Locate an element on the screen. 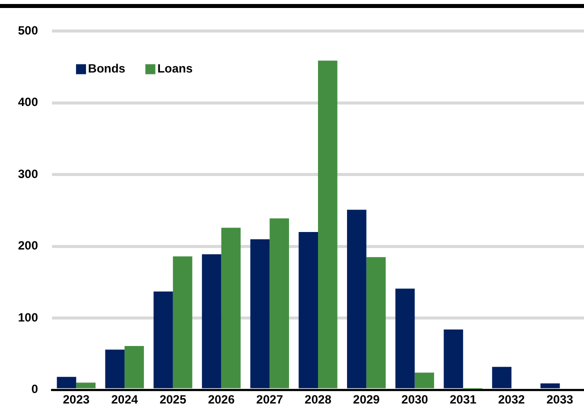 The image size is (584, 411). y-tick-label: 400 is located at coordinates (28, 102).